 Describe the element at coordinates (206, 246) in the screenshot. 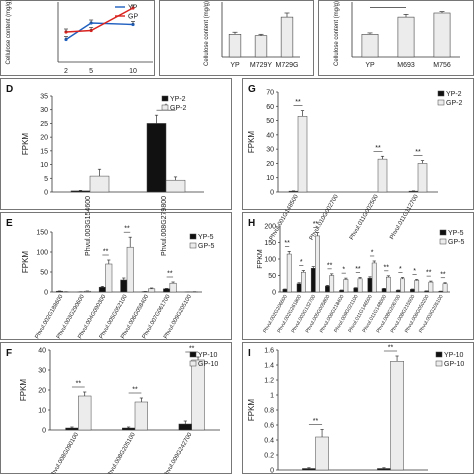

I see `legend-label: GP-5` at that location.